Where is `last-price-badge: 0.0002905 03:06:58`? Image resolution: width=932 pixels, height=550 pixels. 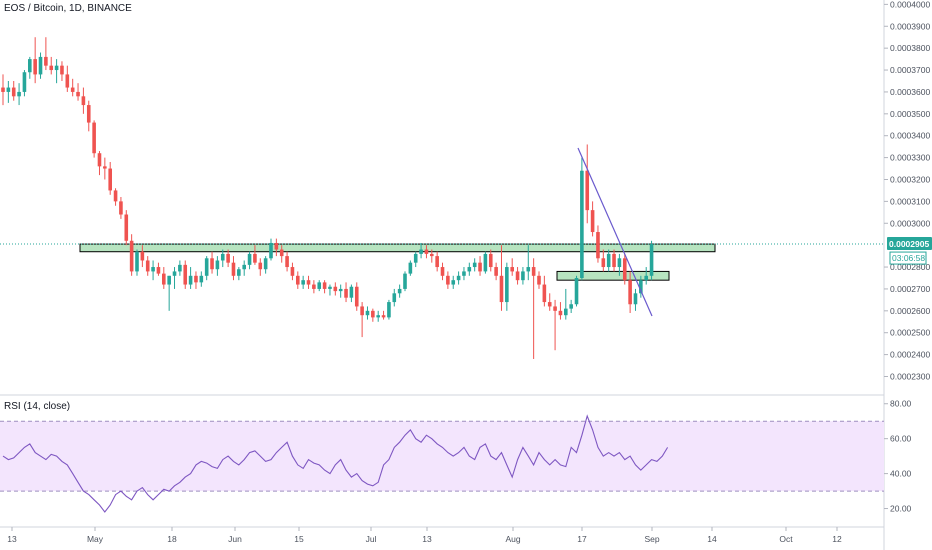
last-price-badge: 0.0002905 03:06:58 is located at coordinates (909, 251).